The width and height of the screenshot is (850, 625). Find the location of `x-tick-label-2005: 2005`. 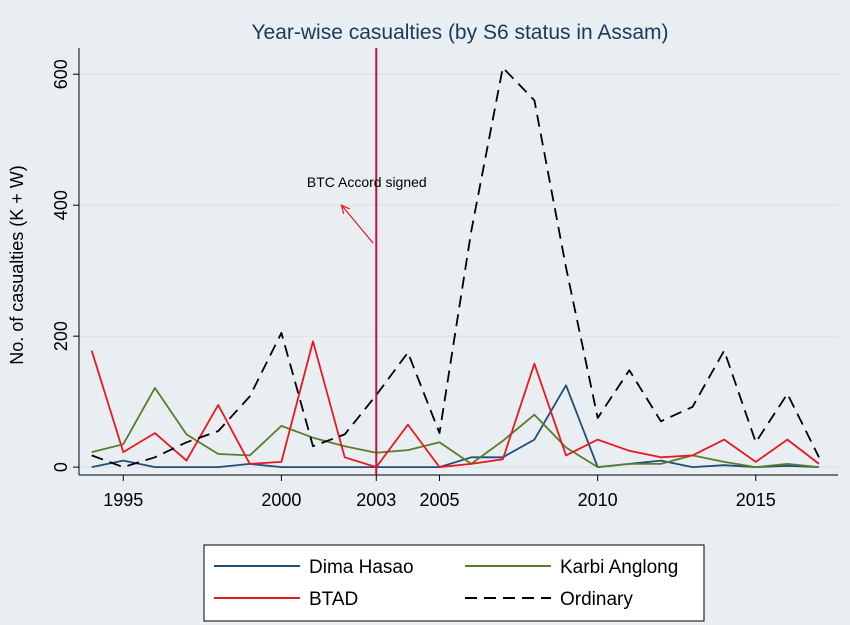

x-tick-label-2005: 2005 is located at coordinates (440, 500).